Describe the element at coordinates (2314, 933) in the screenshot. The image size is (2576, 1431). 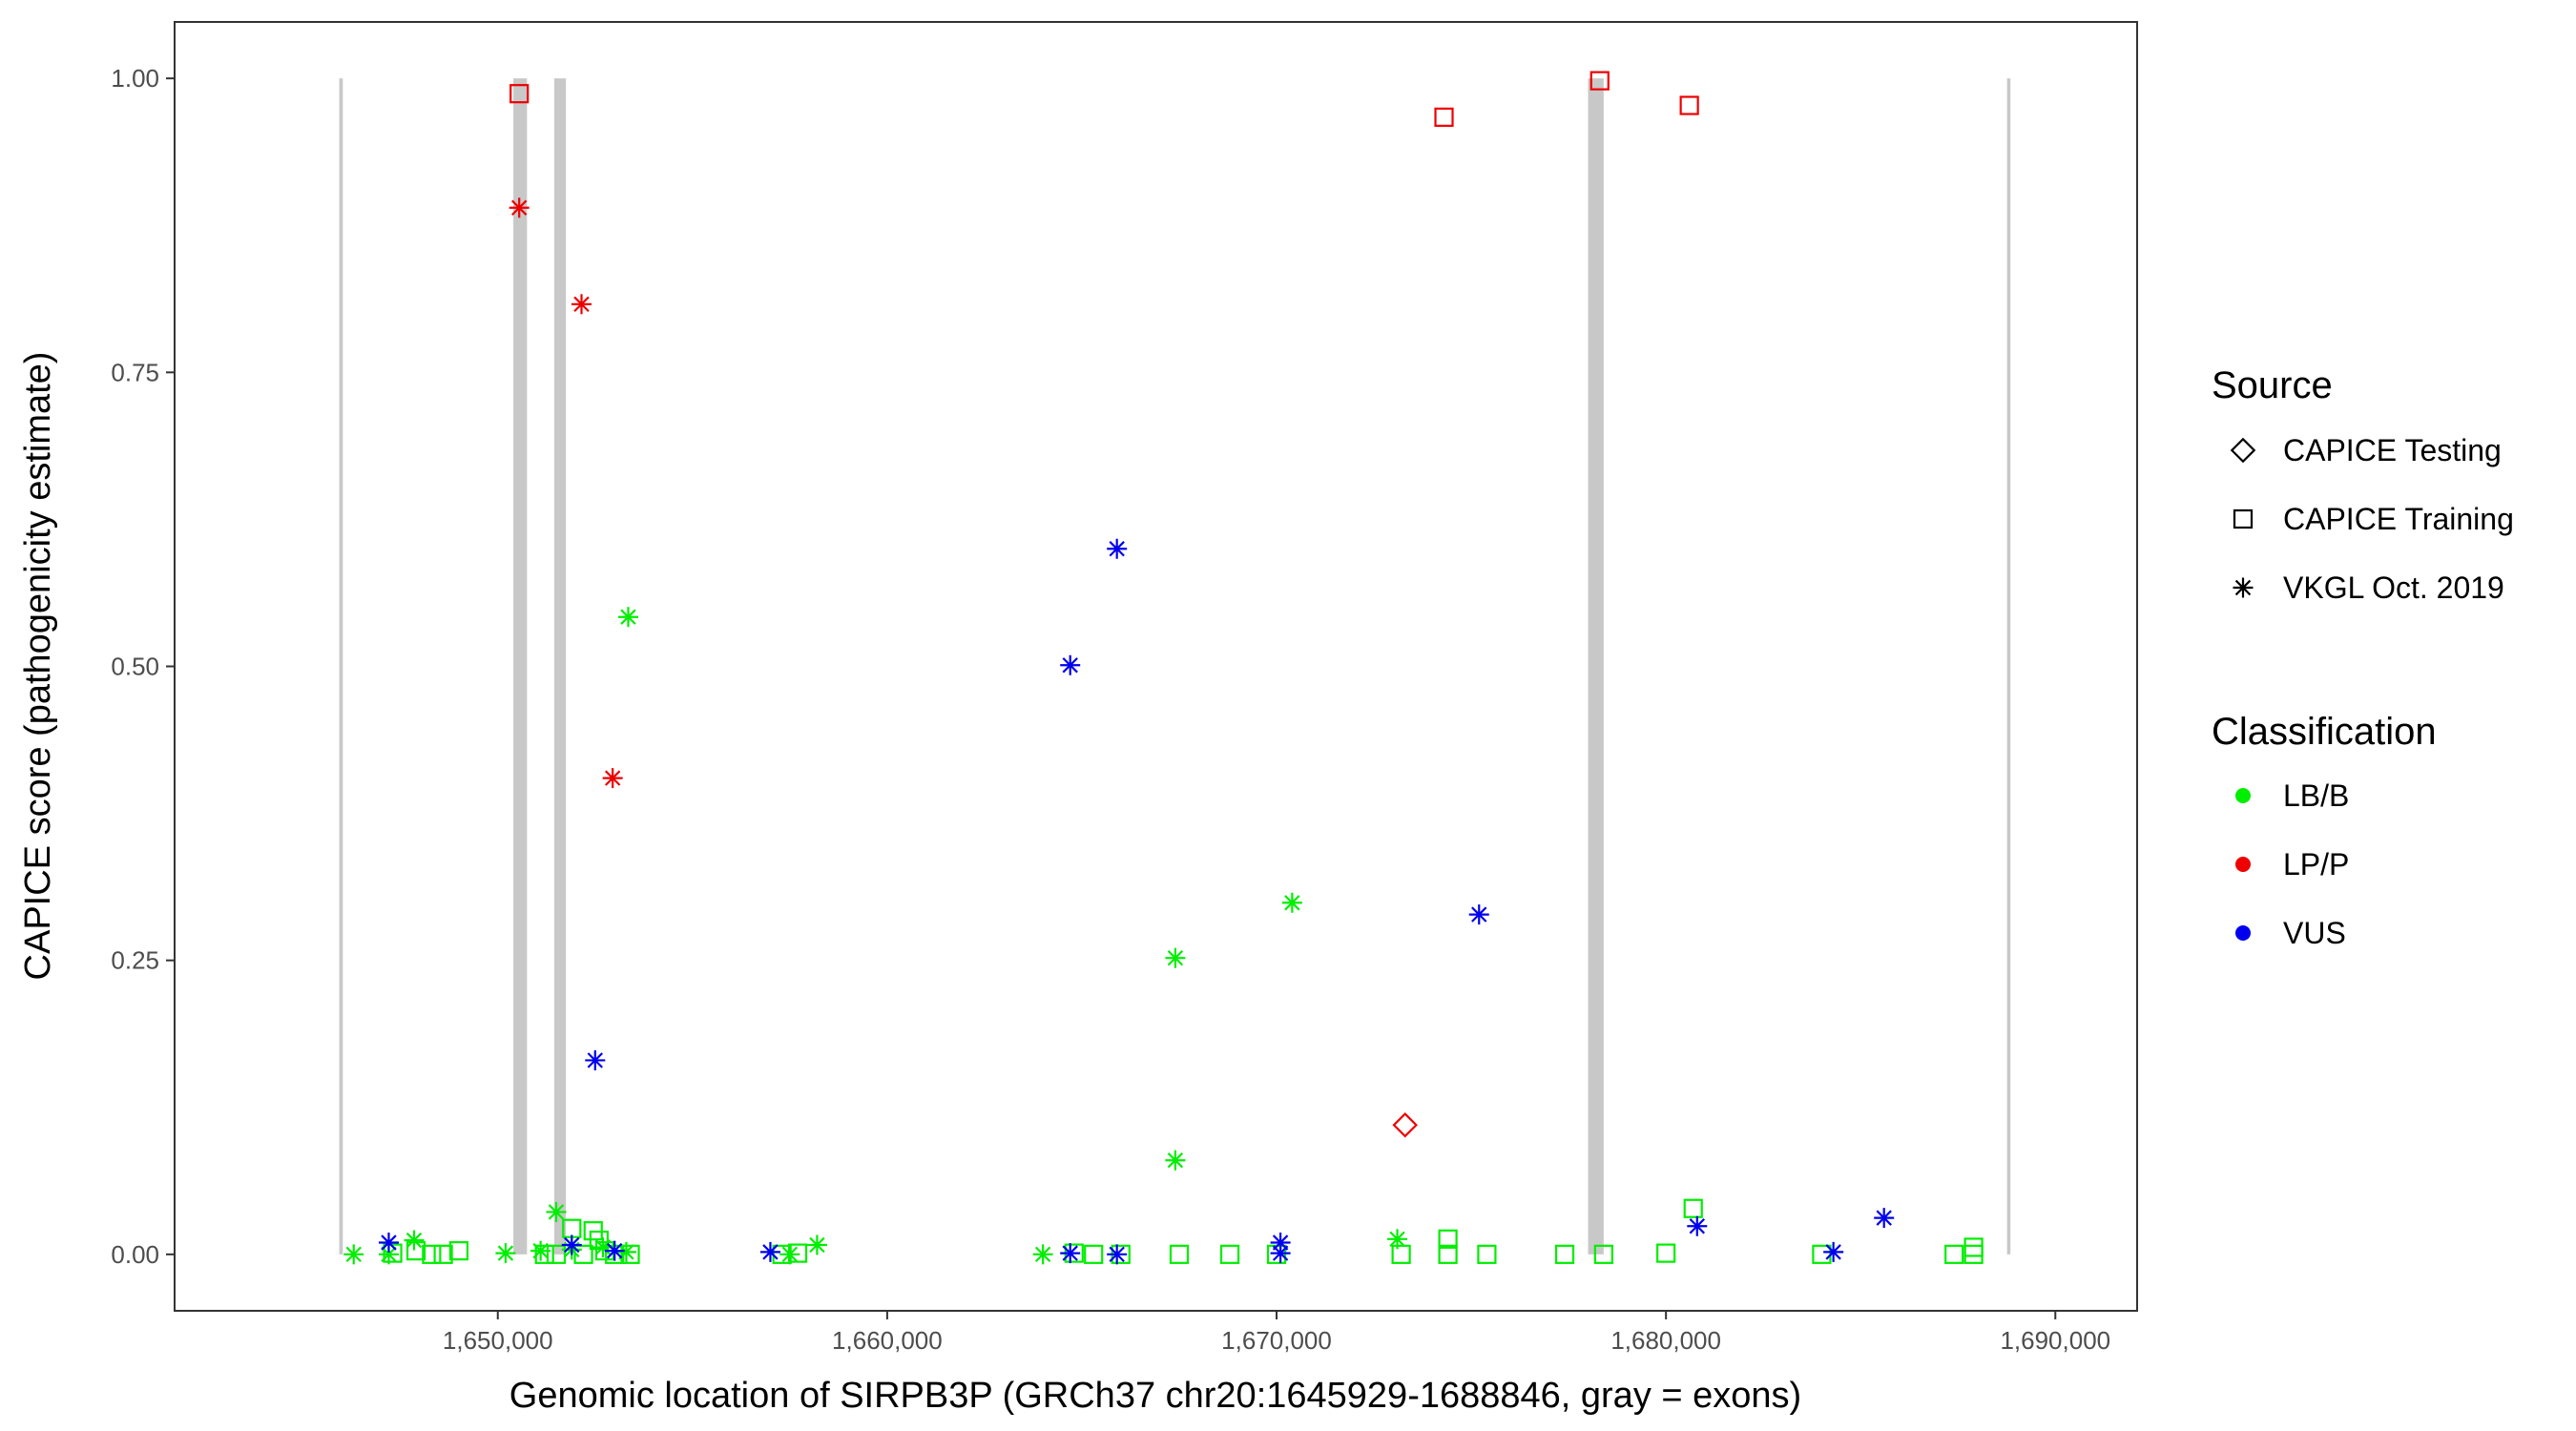
I see `legend-classification-label: VUS` at that location.